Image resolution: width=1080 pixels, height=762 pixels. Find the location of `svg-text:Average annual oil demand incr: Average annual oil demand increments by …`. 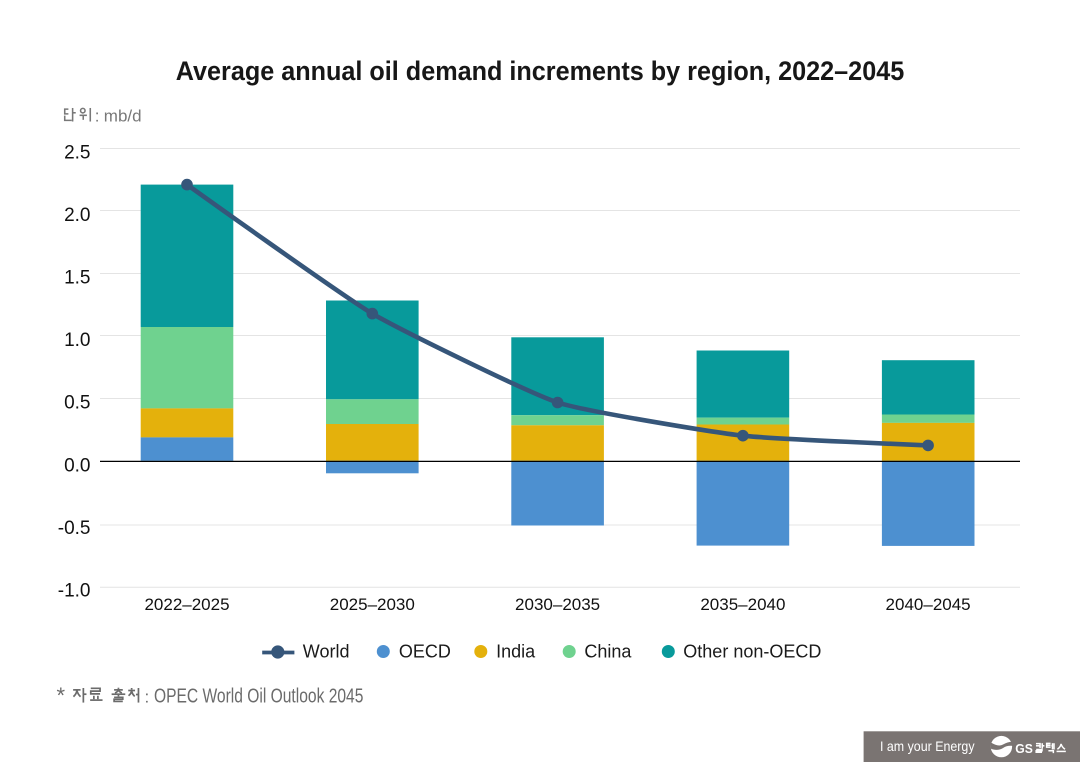

svg-text:Average annual oil demand incr: Average annual oil demand increments by … is located at coordinates (540, 70).